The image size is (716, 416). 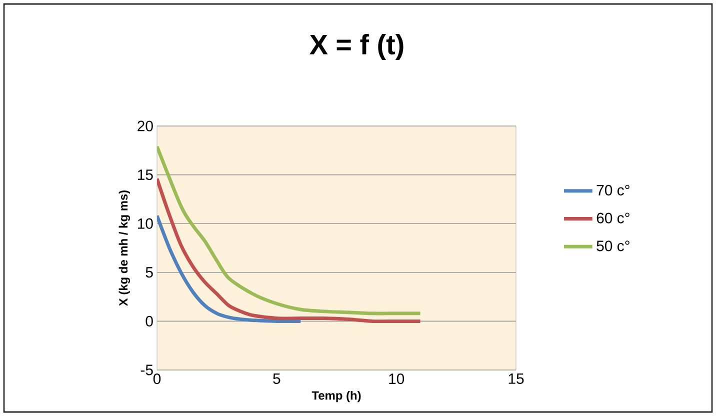 What do you see at coordinates (336, 396) in the screenshot?
I see `x-axis-title: Temp (h)` at bounding box center [336, 396].